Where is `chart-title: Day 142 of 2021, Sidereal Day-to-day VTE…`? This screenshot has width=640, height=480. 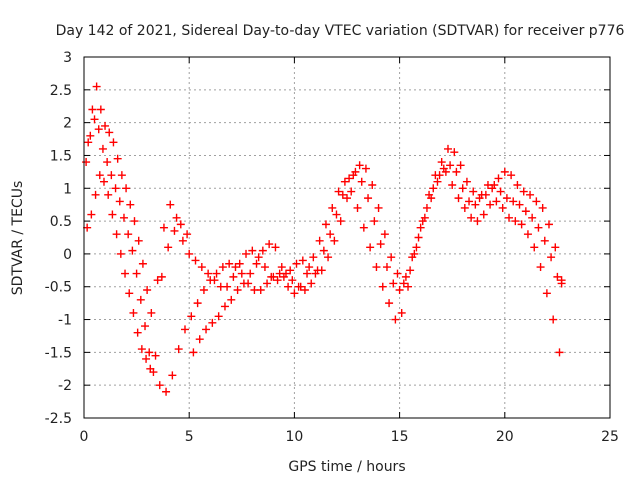
chart-title: Day 142 of 2021, Sidereal Day-to-day VTE… is located at coordinates (340, 31).